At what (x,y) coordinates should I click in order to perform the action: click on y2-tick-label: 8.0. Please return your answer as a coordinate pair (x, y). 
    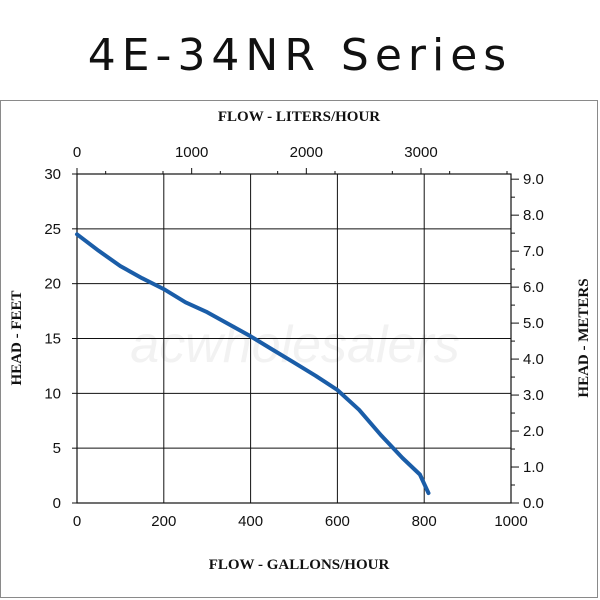
    Looking at the image, I should click on (533, 215).